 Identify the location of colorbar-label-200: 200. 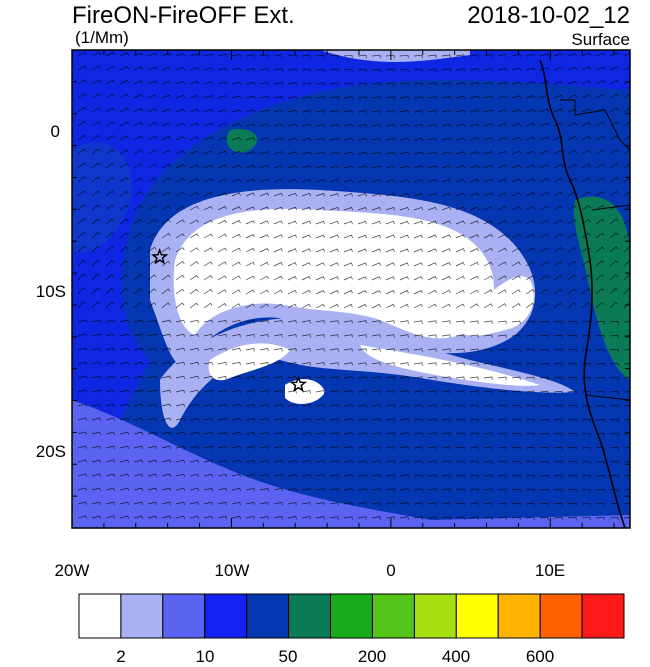
(372, 656).